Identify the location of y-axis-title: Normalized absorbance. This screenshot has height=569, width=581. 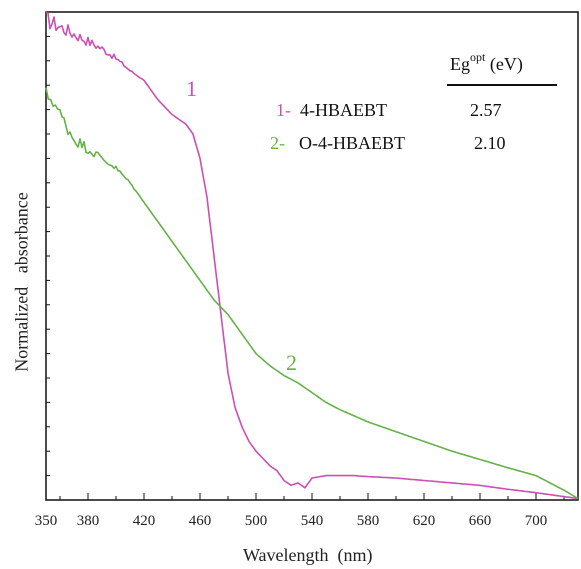
(21, 282).